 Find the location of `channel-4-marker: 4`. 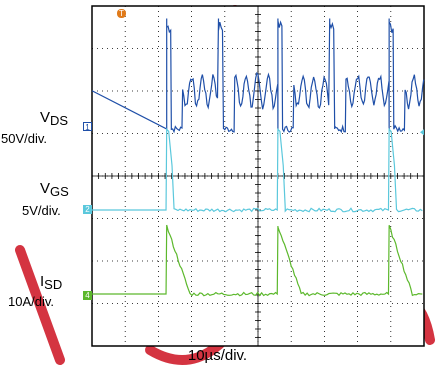

channel-4-marker: 4 is located at coordinates (87, 295).